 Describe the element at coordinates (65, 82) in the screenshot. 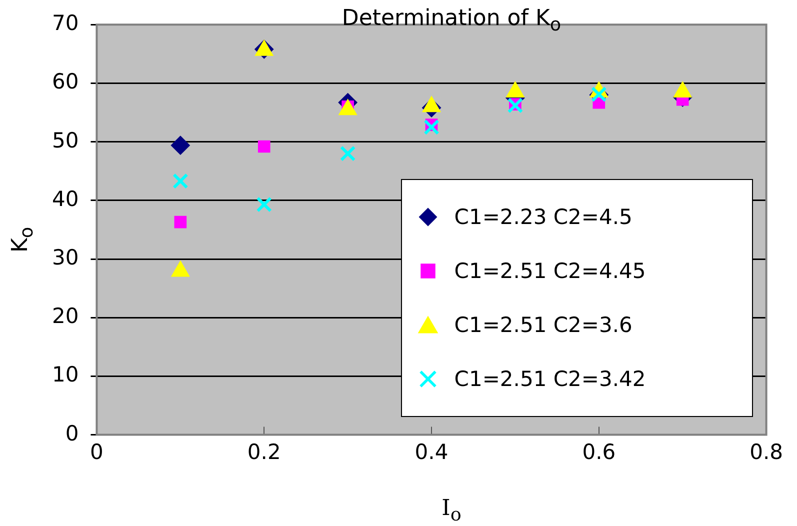

I see `y-tick-label: 60` at that location.